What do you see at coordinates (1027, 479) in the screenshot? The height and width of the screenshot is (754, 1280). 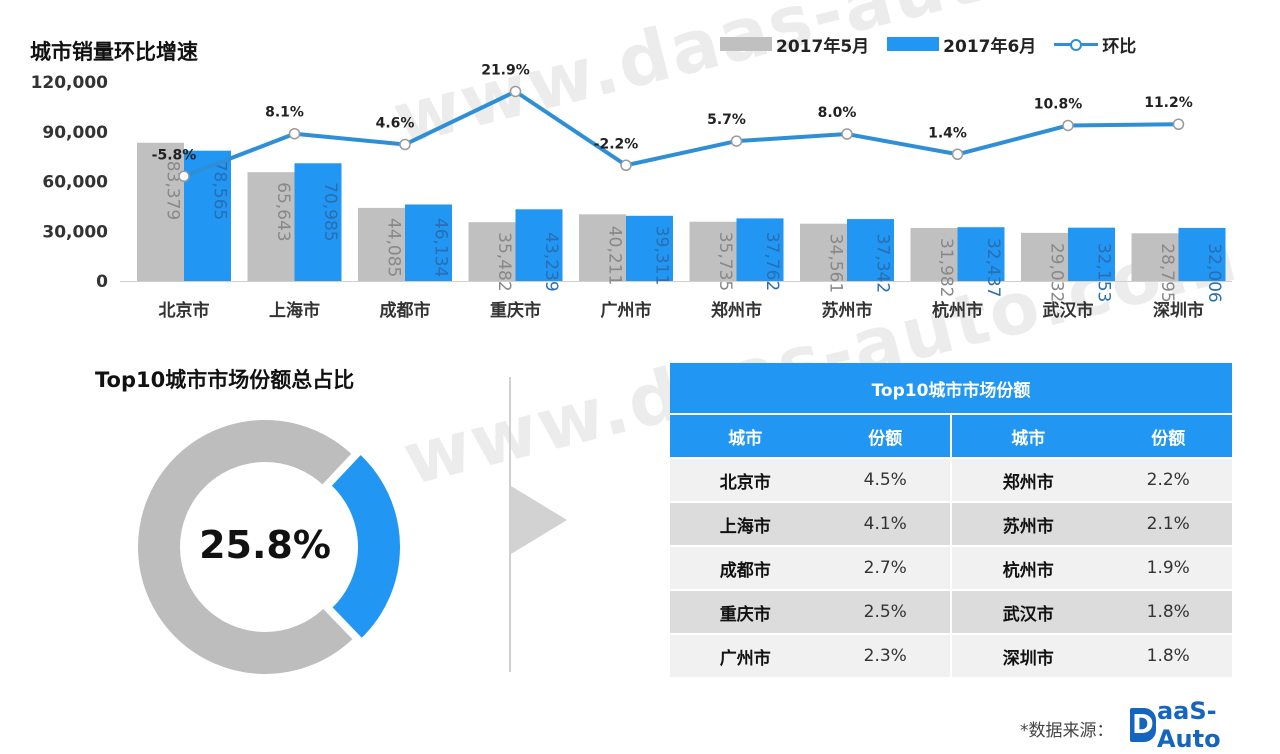 I see `table-cell: 郑州市` at bounding box center [1027, 479].